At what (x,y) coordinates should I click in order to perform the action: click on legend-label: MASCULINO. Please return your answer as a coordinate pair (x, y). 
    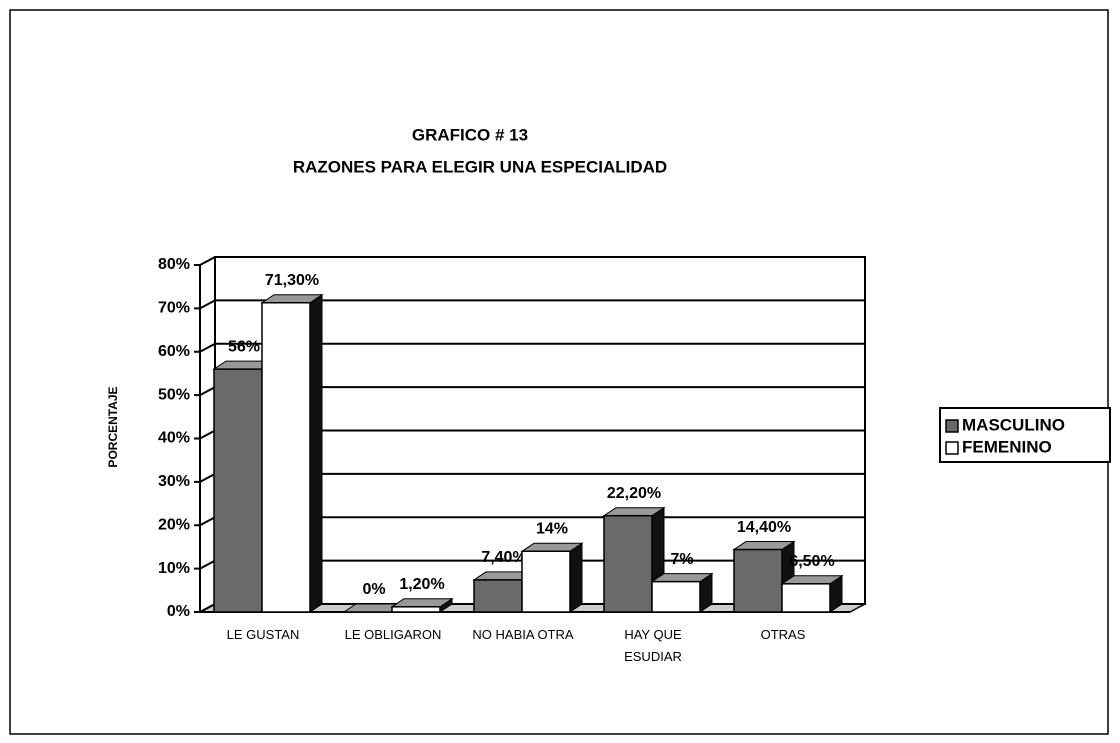
    Looking at the image, I should click on (1013, 424).